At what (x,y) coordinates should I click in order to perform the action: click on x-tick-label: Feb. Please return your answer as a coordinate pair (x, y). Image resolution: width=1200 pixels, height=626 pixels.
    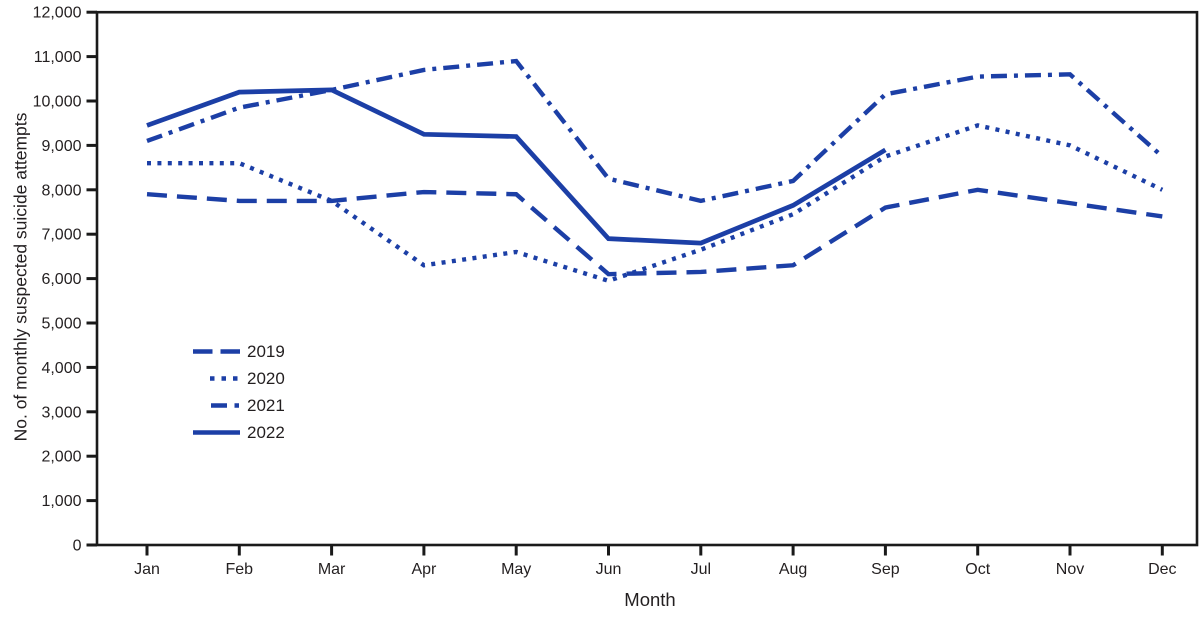
    Looking at the image, I should click on (240, 569).